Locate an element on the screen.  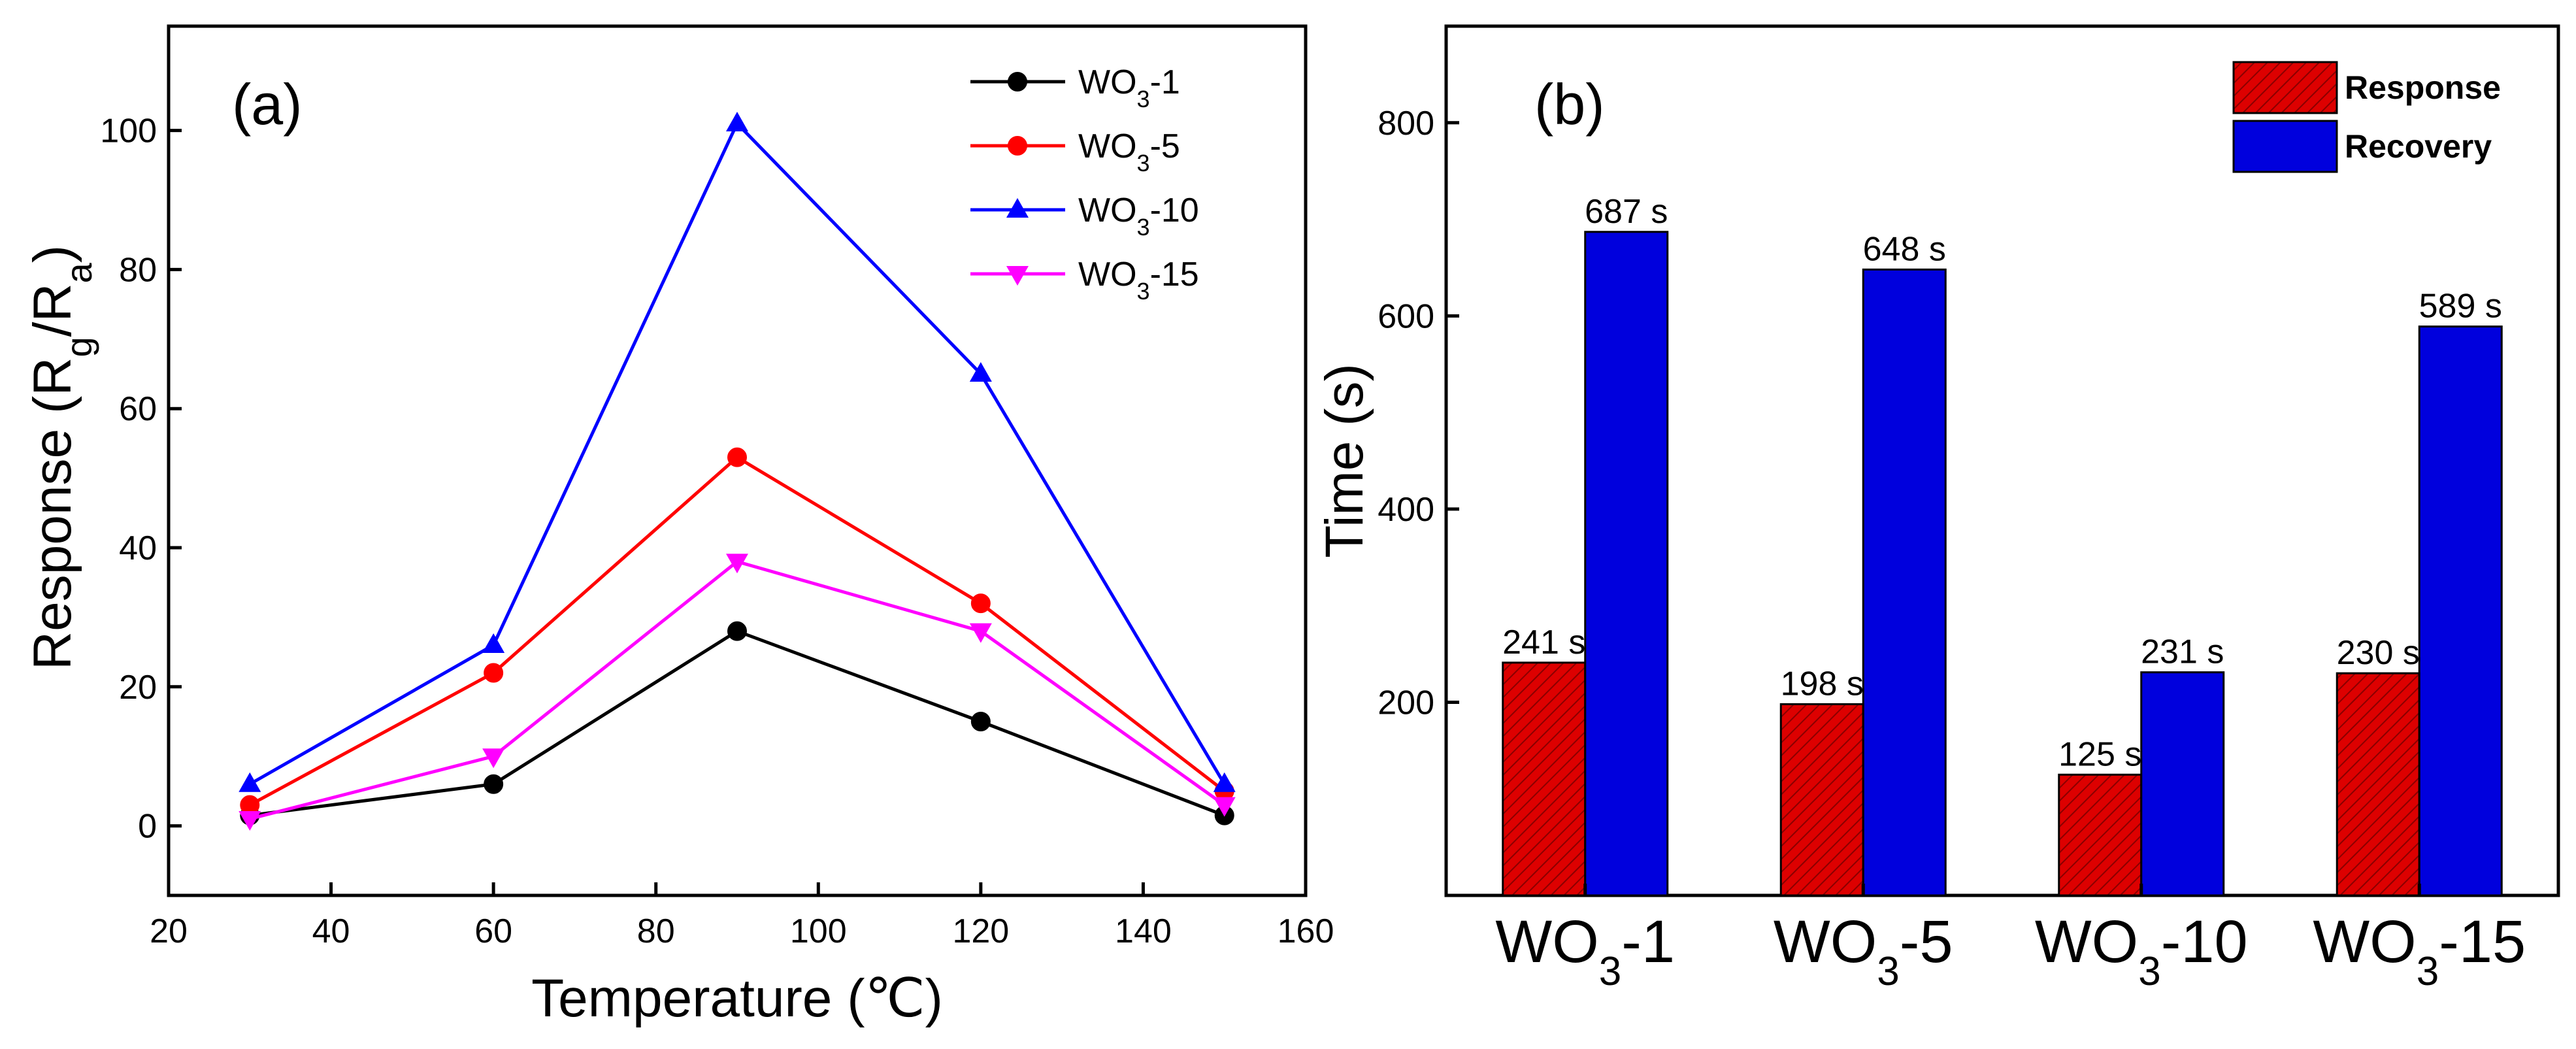
bar-label-recovery-WO3-15: 589 s is located at coordinates (2460, 306).